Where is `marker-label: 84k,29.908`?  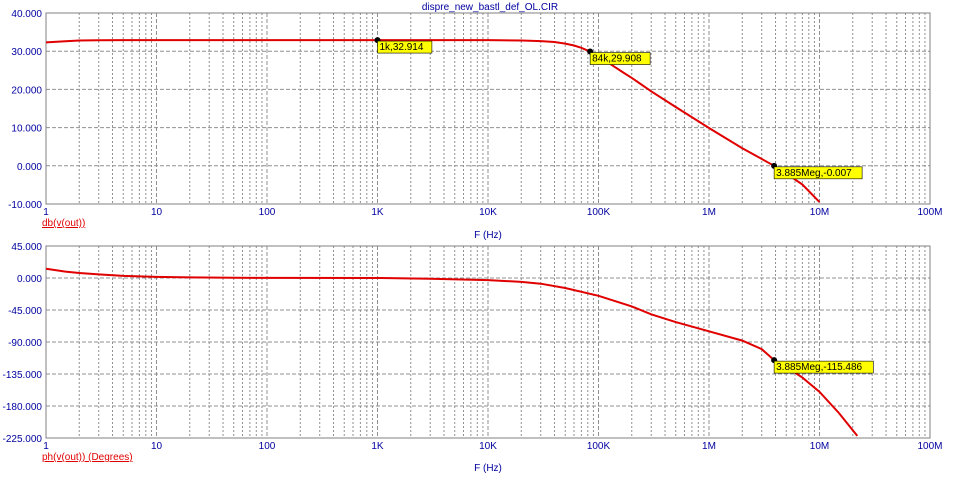
marker-label: 84k,29.908 is located at coordinates (617, 59).